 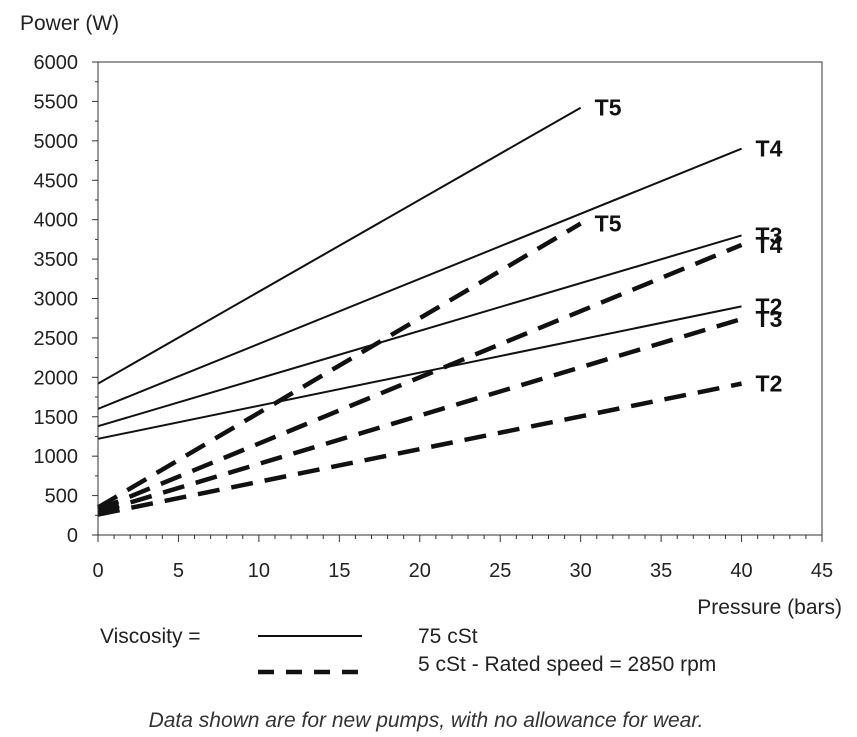 I want to click on y-tick-label: 500, so click(x=61, y=497).